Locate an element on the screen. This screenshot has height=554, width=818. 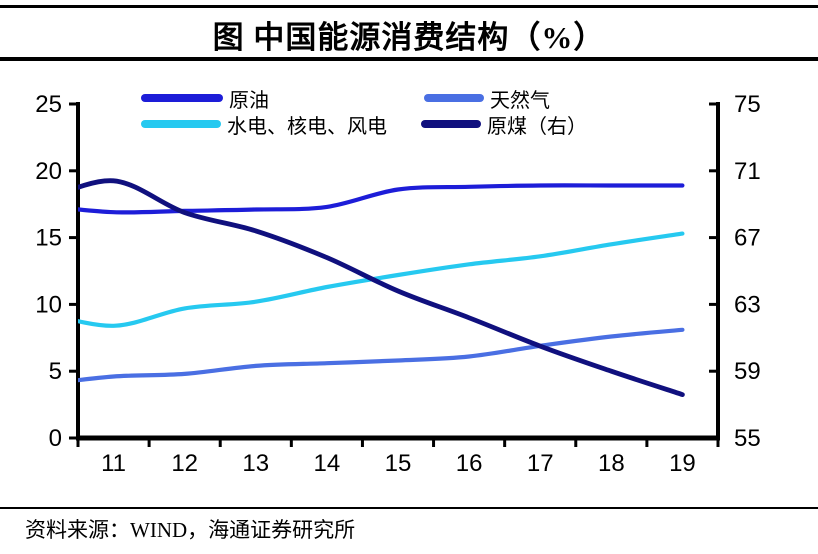
legend-swatch-hydro-nuclear-wind is located at coordinates (181, 124).